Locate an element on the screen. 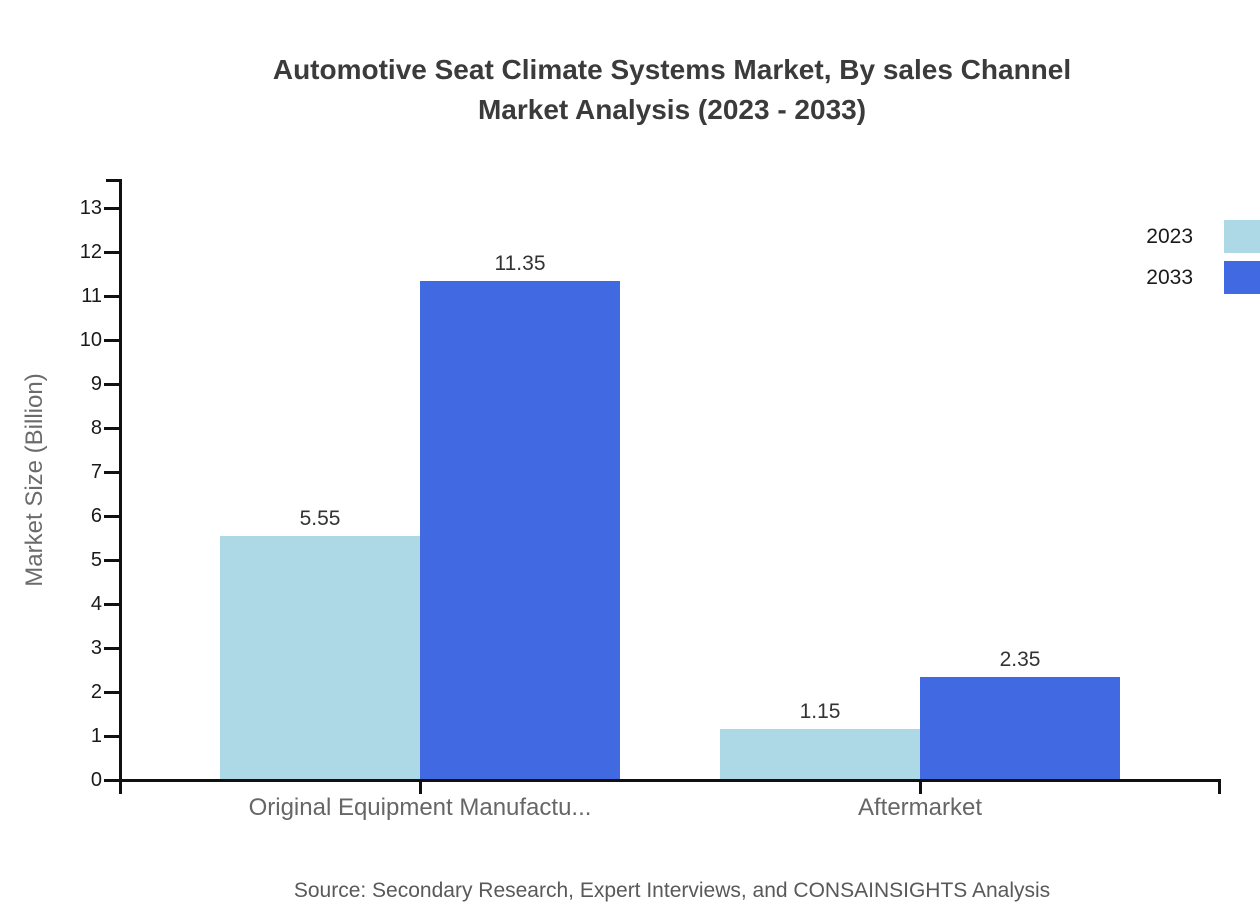  y-tick-label: 4 is located at coordinates (96, 604).